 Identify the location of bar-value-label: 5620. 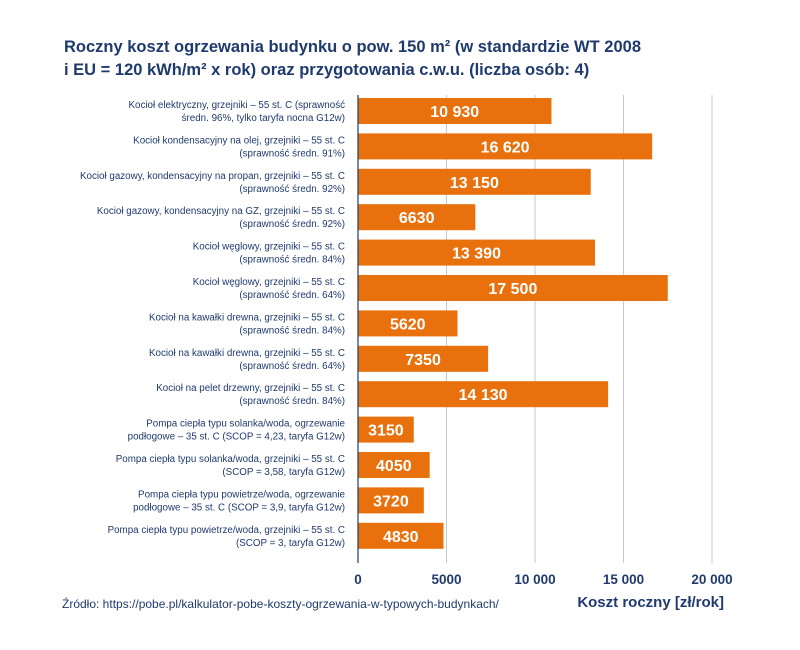
(408, 324).